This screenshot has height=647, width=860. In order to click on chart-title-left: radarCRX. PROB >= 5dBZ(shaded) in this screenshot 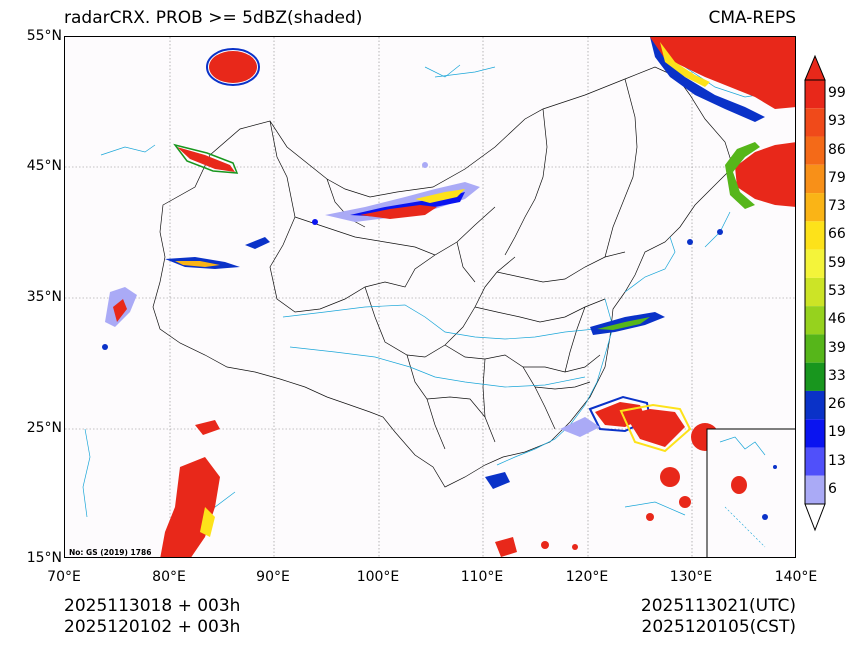, I will do `click(213, 18)`.